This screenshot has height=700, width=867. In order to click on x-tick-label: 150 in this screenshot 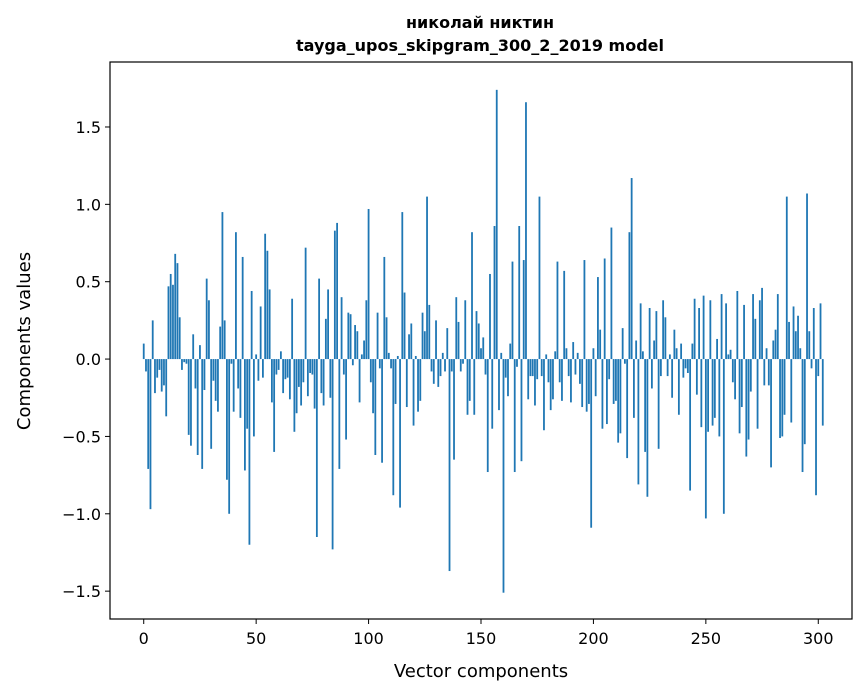, I will do `click(481, 638)`.